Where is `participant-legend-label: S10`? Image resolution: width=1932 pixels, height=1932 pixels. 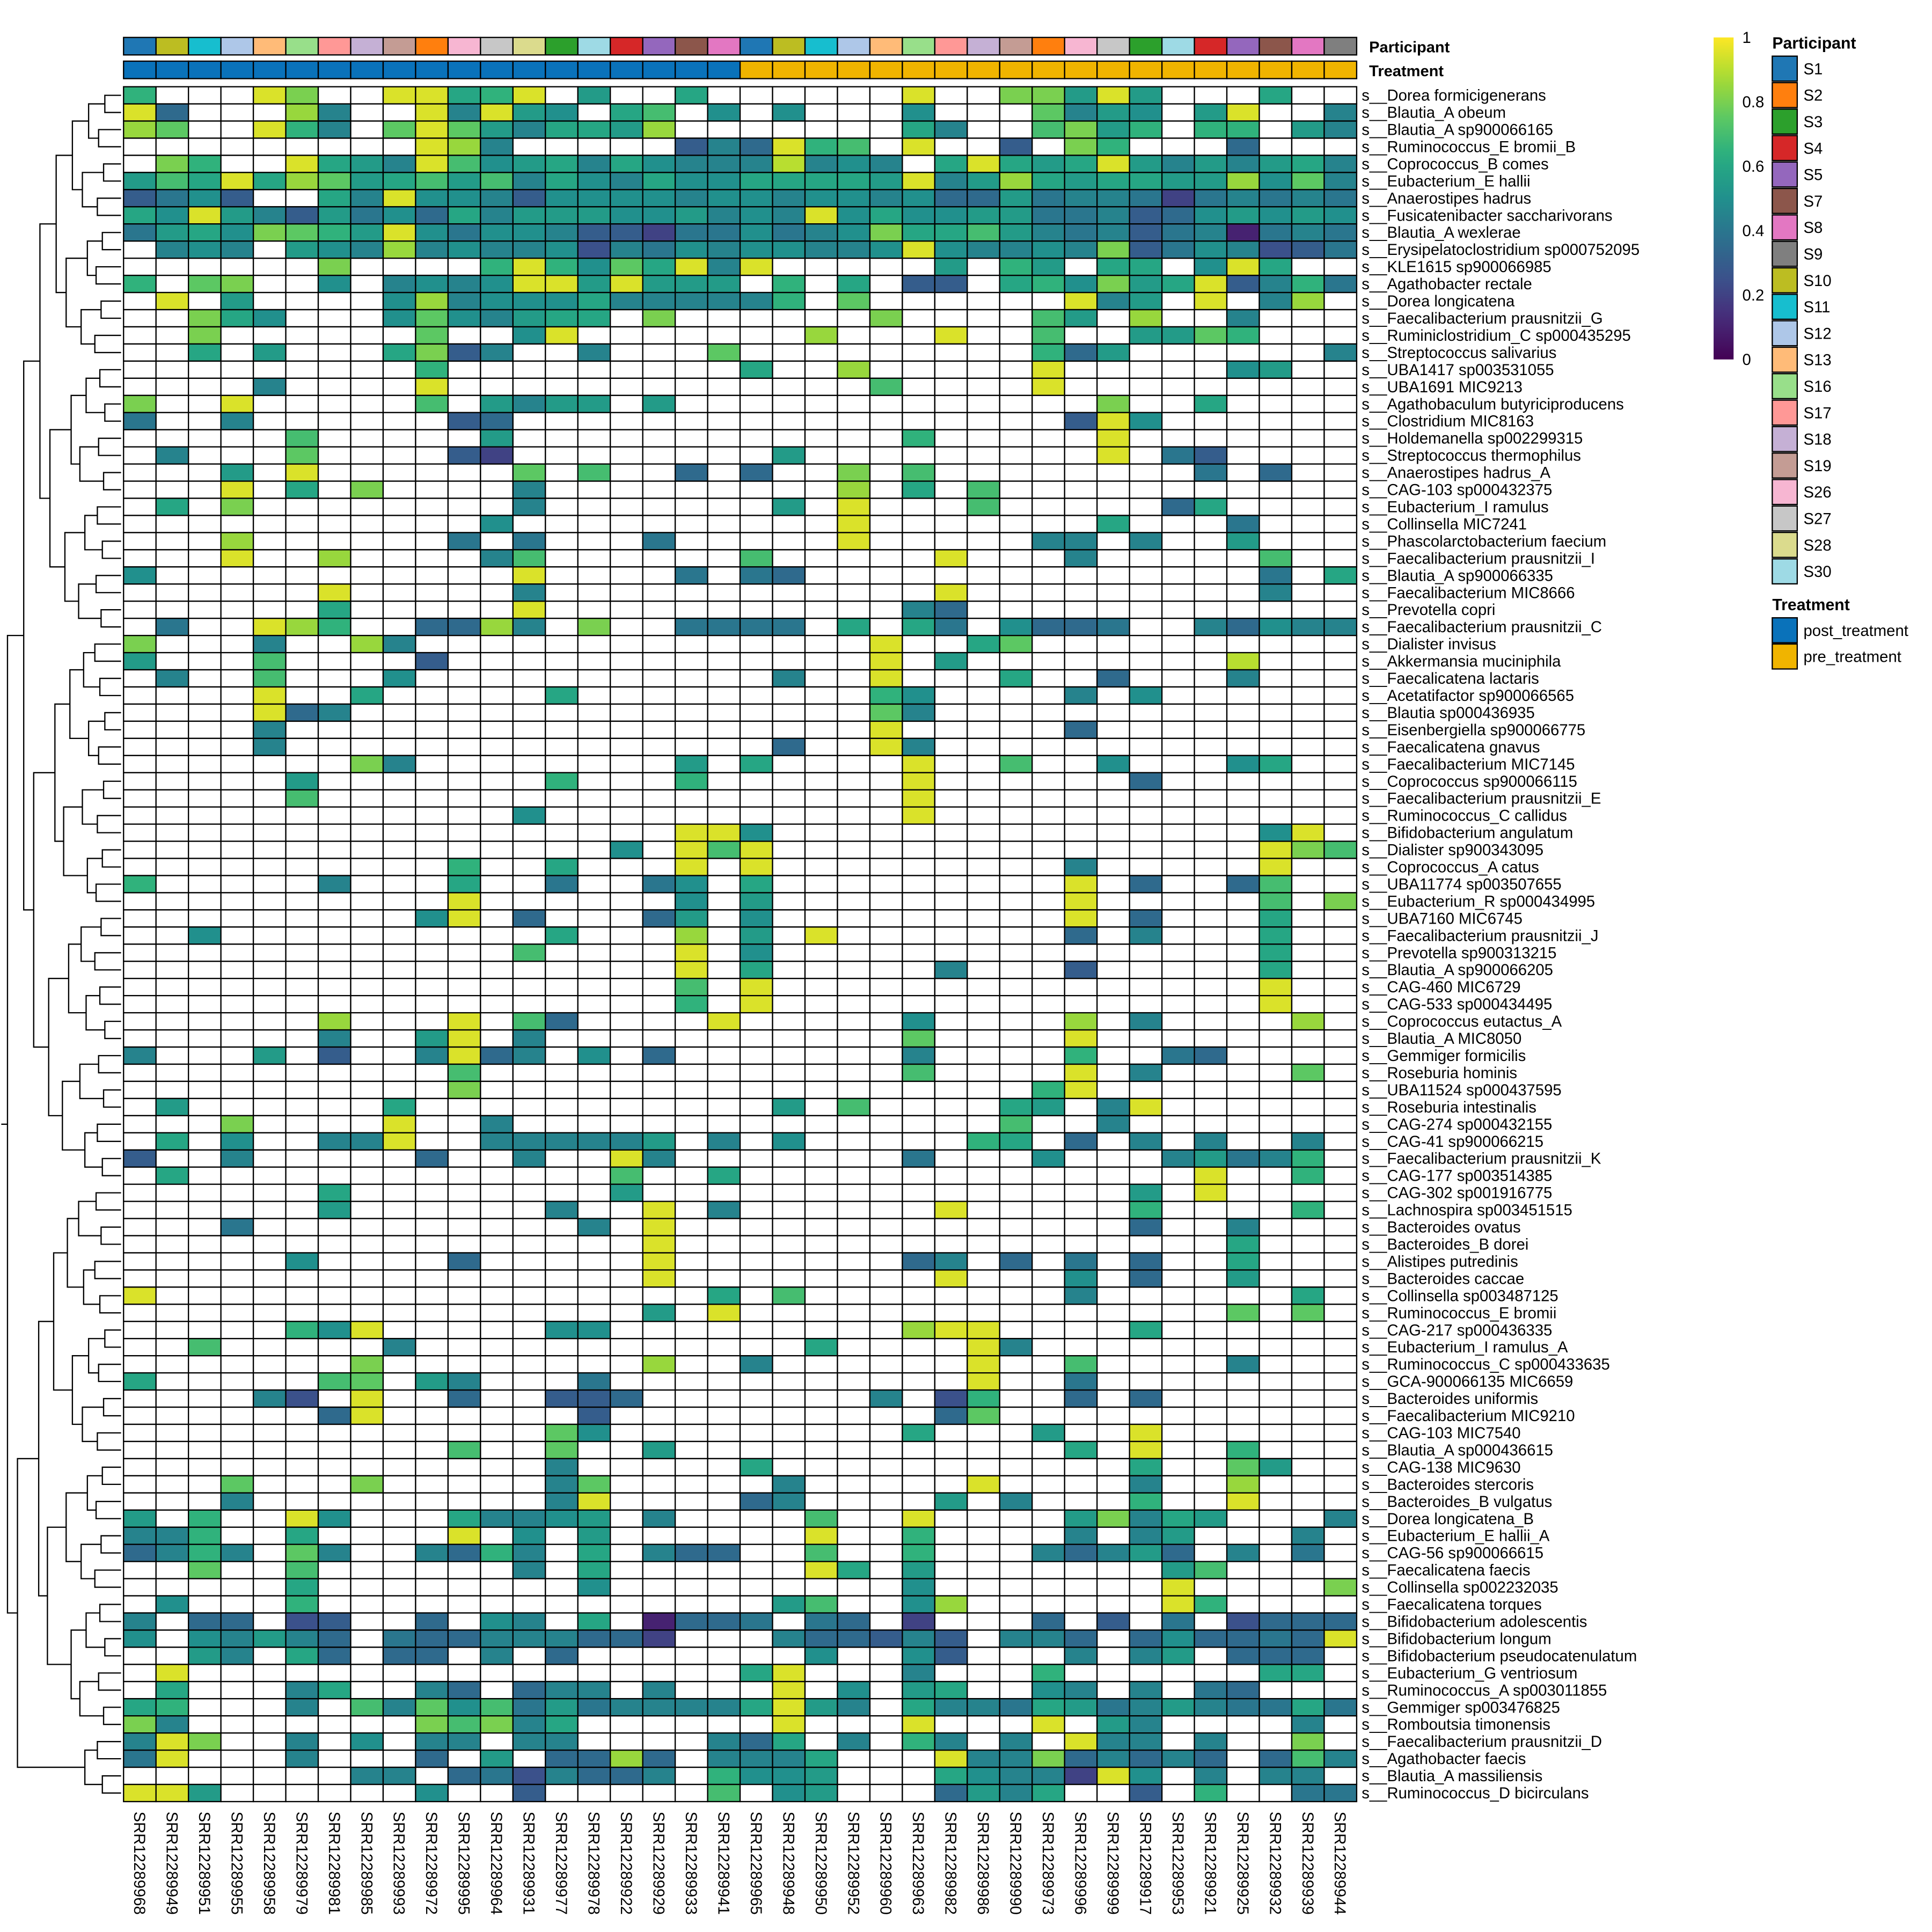
participant-legend-label: S10 is located at coordinates (1817, 281).